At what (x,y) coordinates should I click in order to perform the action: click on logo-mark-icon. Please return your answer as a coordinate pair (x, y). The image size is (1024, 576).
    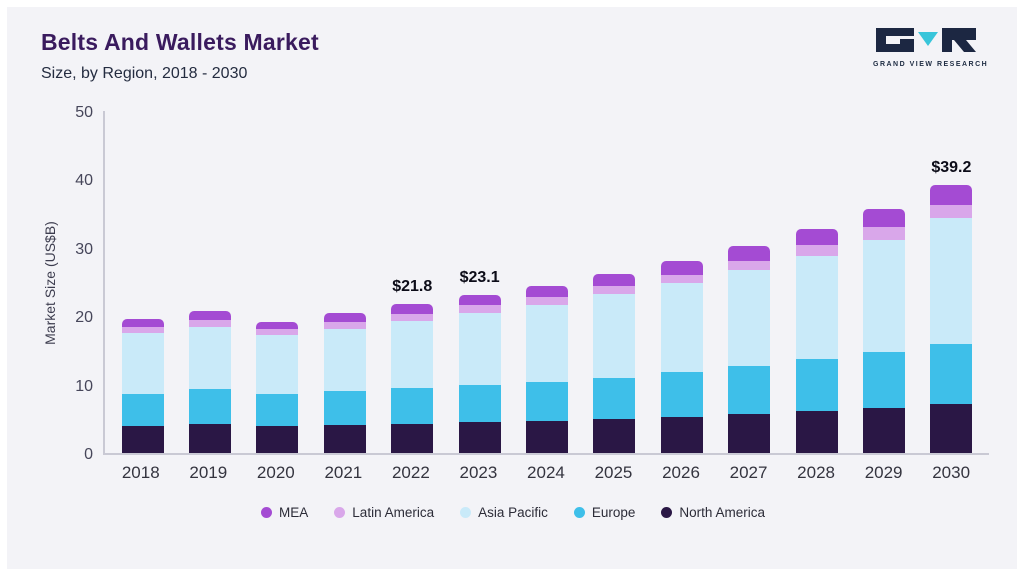
    Looking at the image, I should click on (926, 40).